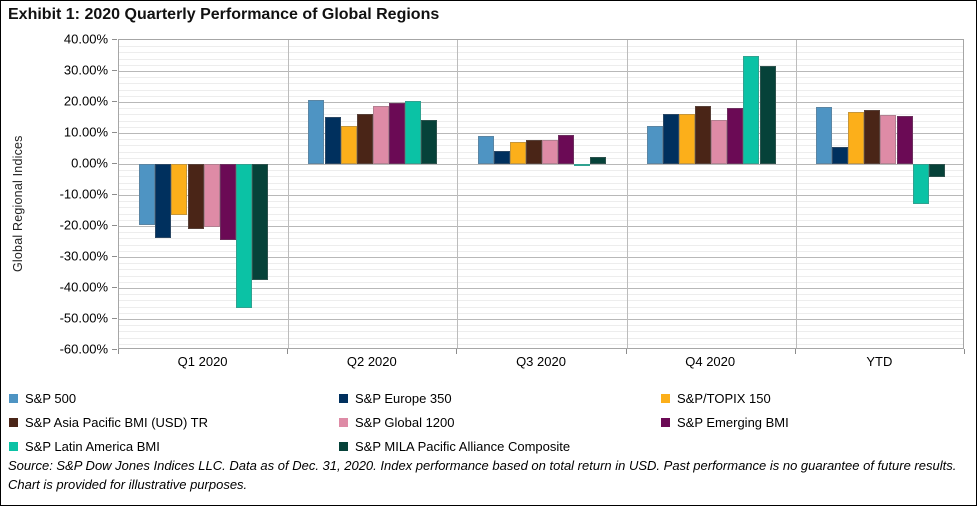  I want to click on x-axis-label: YTD, so click(879, 361).